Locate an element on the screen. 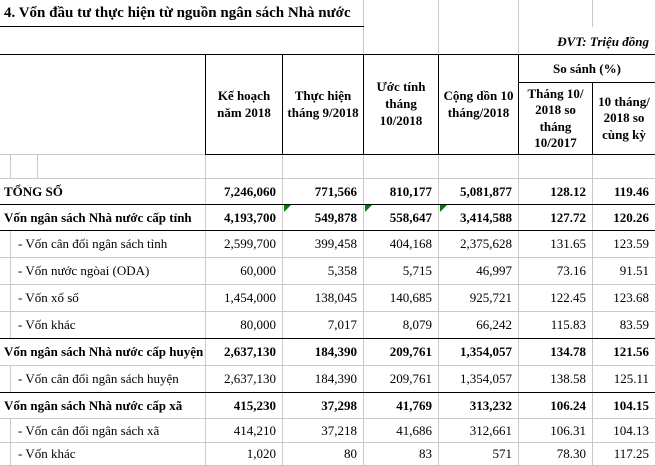 The image size is (655, 466). cell-value: 8,079 is located at coordinates (400, 325).